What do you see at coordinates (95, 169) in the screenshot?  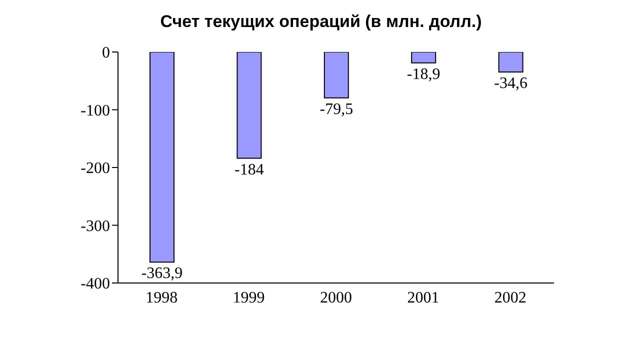 I see `y-tick-label: -200` at bounding box center [95, 169].